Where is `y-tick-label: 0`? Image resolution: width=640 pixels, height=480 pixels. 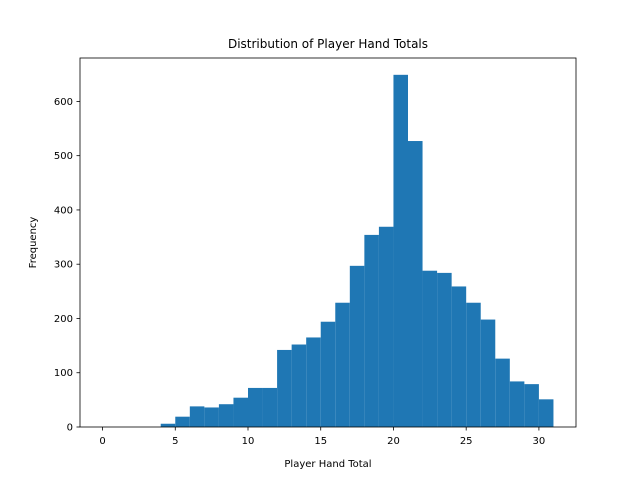 y-tick-label: 0 is located at coordinates (70, 428).